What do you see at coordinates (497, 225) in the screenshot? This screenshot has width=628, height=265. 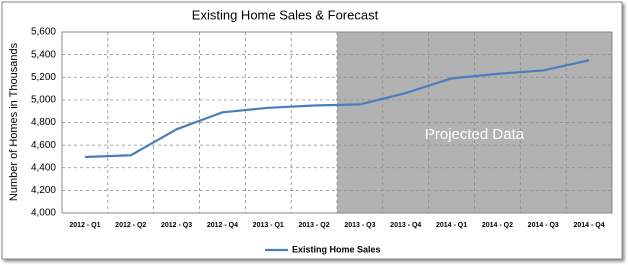 I see `x-tick-label: 2014 - Q2` at bounding box center [497, 225].